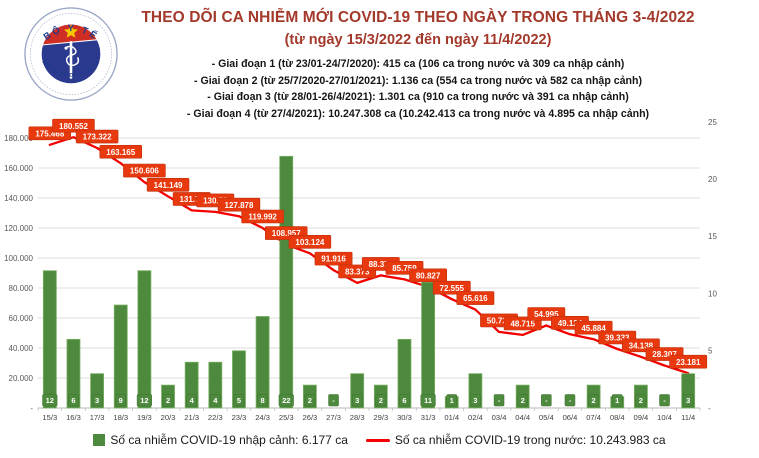 The width and height of the screenshot is (759, 458). What do you see at coordinates (404, 417) in the screenshot?
I see `x-tick-30/3: 30/3` at bounding box center [404, 417].